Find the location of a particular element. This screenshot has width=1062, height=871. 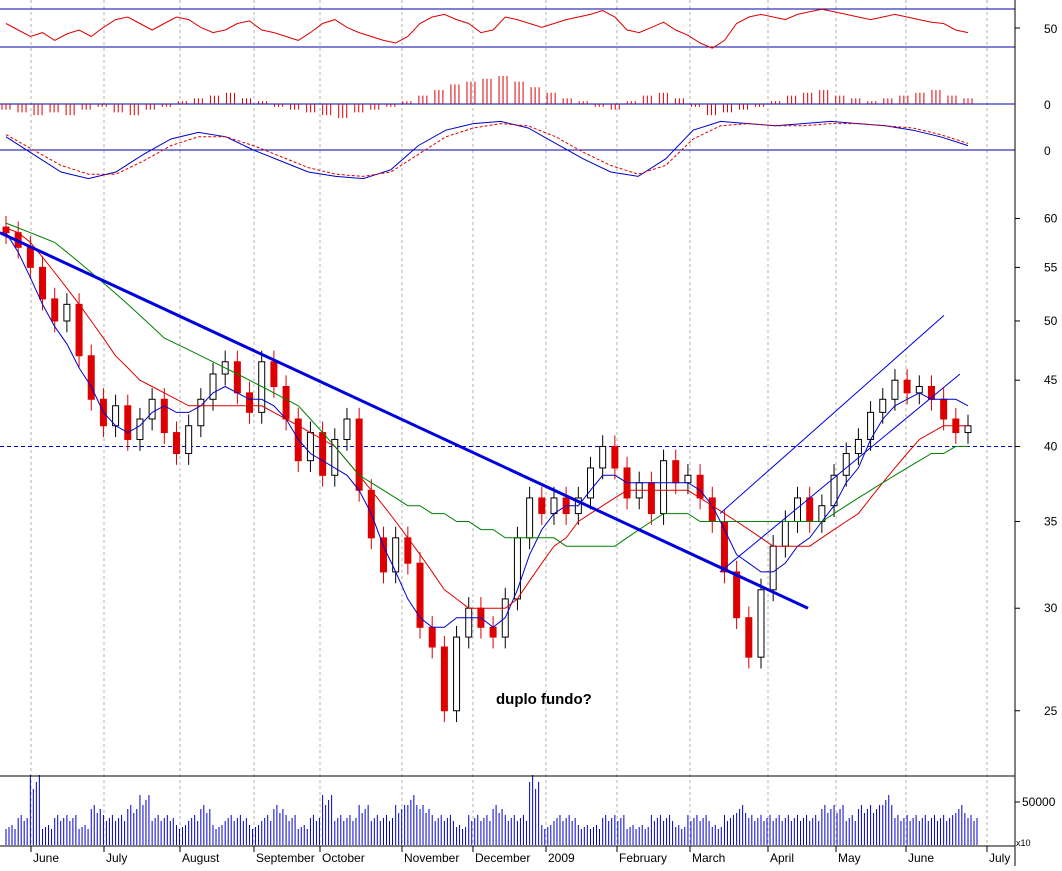

macd-panel is located at coordinates (507, 150).